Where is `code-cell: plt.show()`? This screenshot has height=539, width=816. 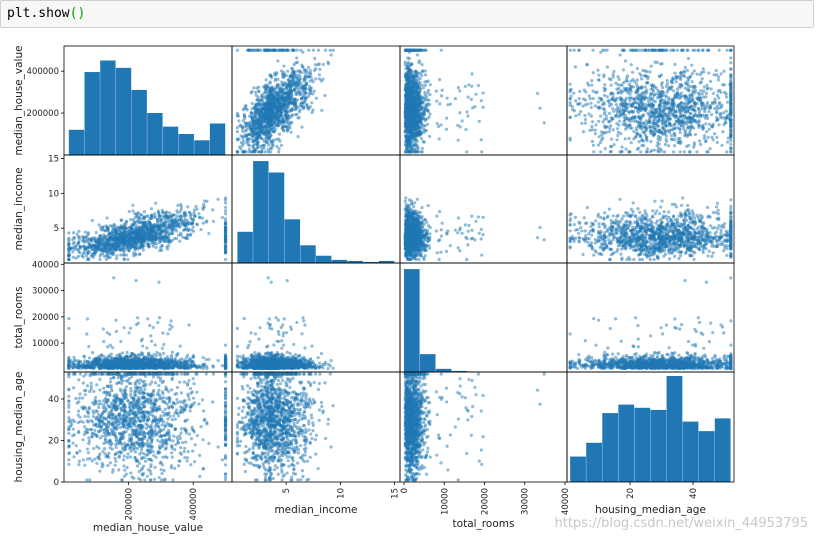 code-cell: plt.show() is located at coordinates (407, 14).